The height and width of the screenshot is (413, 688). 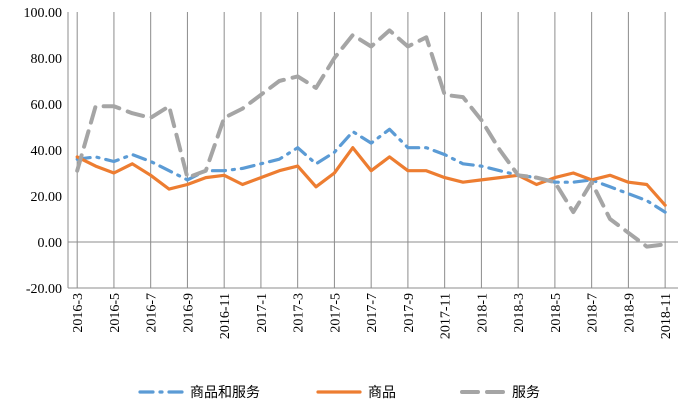 What do you see at coordinates (47, 151) in the screenshot?
I see `y-tick-label-3: 40.00` at bounding box center [47, 151].